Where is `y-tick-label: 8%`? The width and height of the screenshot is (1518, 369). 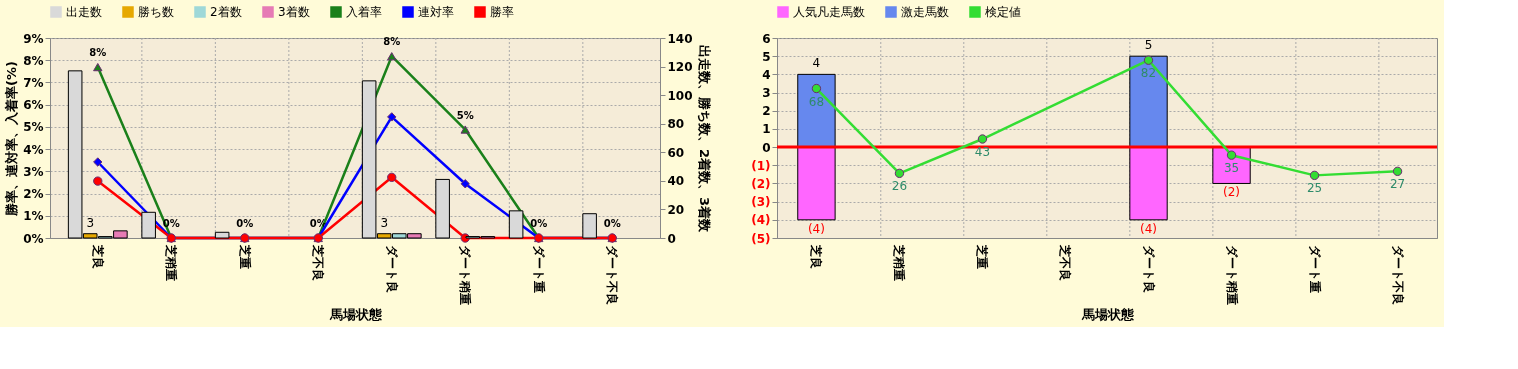 y-tick-label: 8% is located at coordinates (33, 60).